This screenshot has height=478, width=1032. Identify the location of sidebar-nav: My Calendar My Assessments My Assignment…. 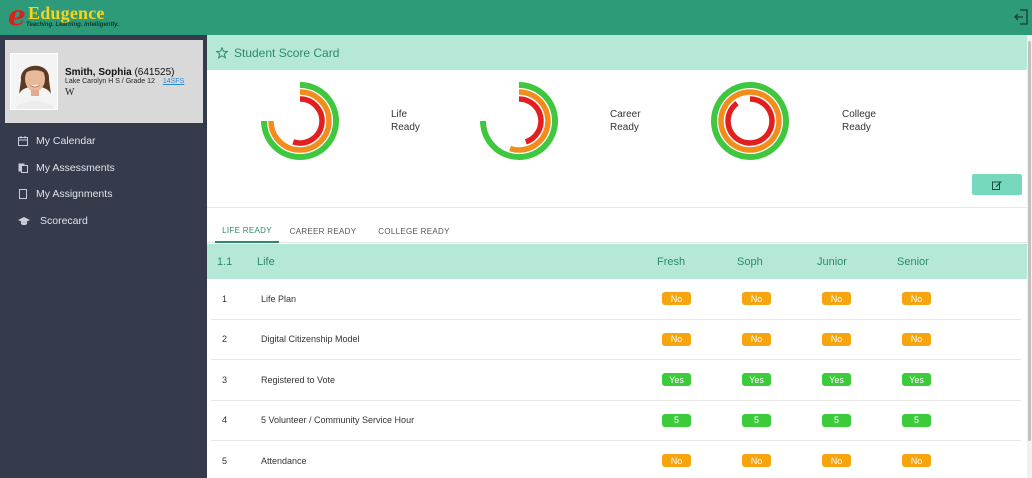
(103, 181).